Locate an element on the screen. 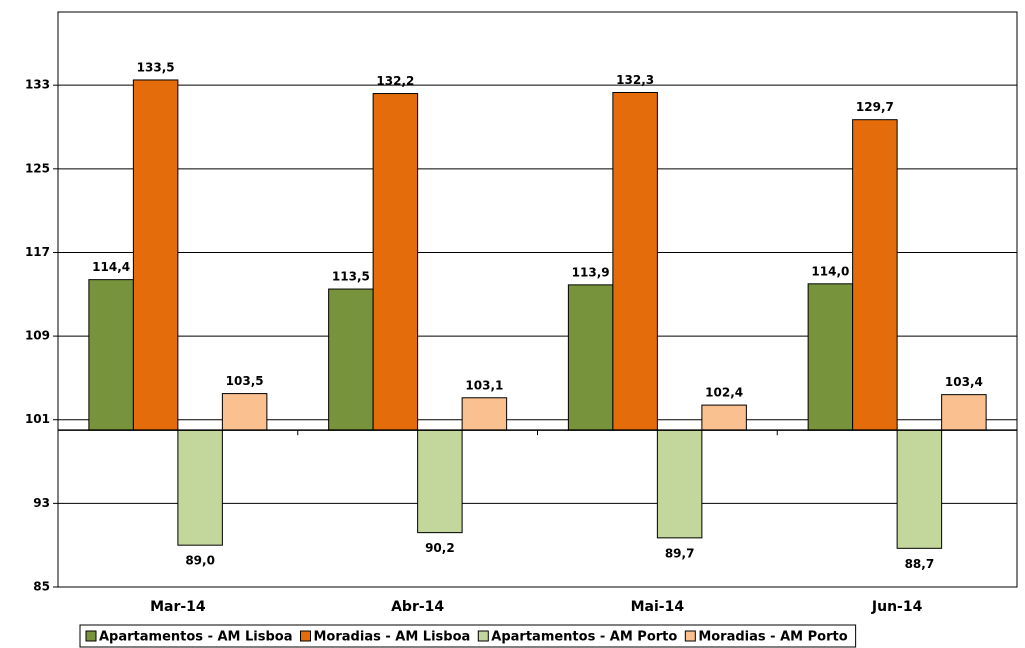 The height and width of the screenshot is (648, 1025). value-label: 132,3 is located at coordinates (635, 80).